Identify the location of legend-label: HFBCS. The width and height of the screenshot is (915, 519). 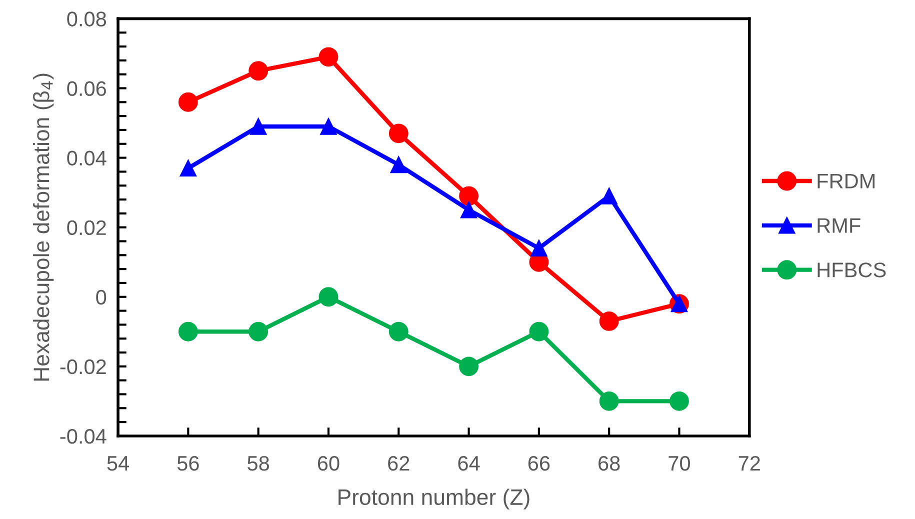
(852, 270).